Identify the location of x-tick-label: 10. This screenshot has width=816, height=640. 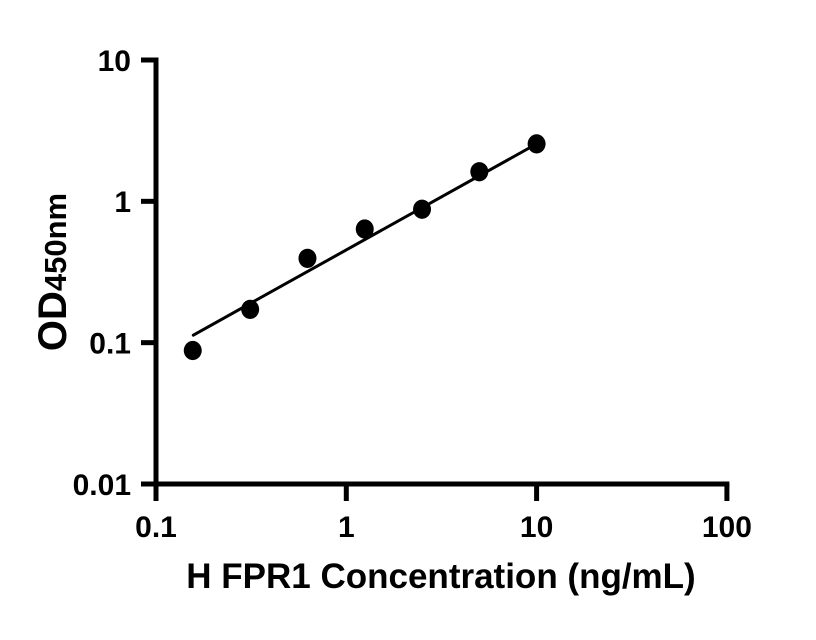
(536, 527).